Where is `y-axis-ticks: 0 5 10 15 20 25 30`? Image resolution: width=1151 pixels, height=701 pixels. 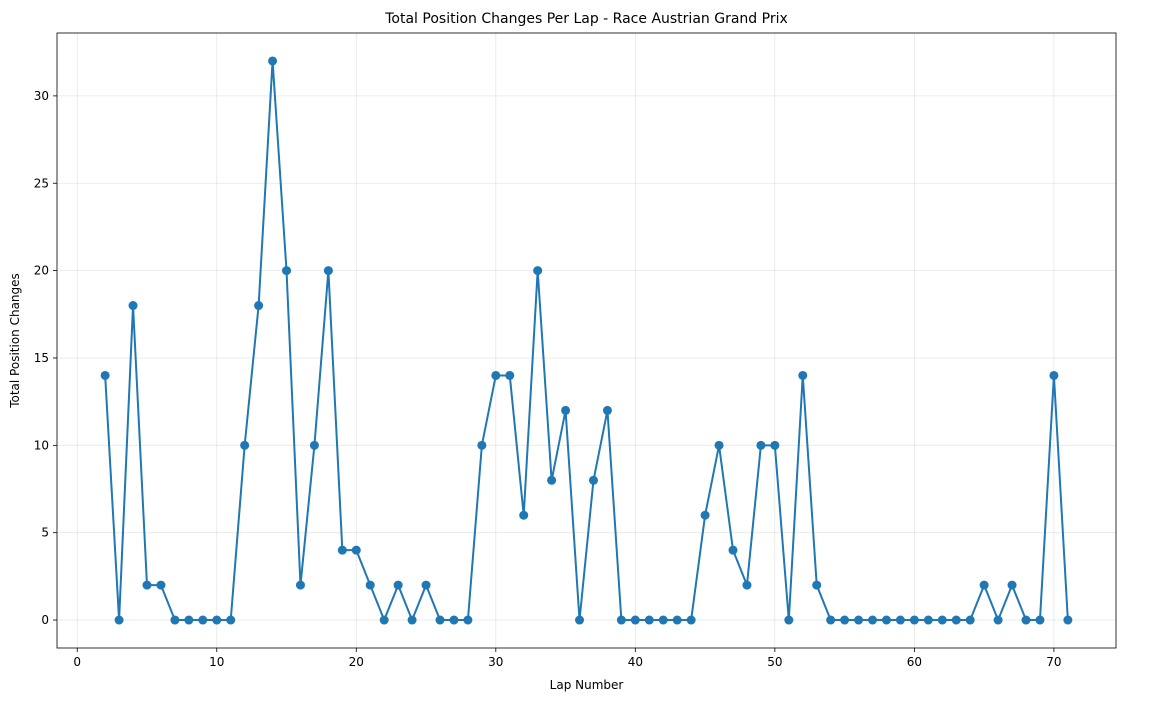
y-axis-ticks: 0 5 10 15 20 25 30 is located at coordinates (45, 358).